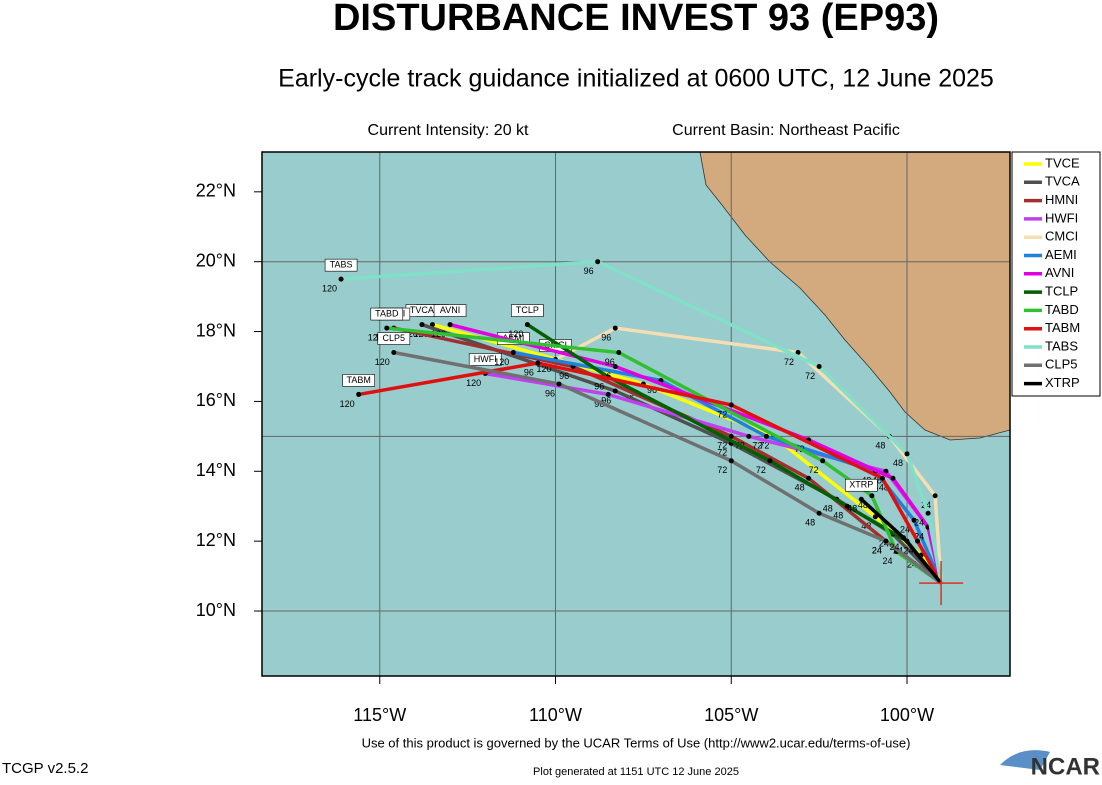 The height and width of the screenshot is (785, 1102). Describe the element at coordinates (449, 130) in the screenshot. I see `current-intensity: Current Intensity: 20 kt` at that location.